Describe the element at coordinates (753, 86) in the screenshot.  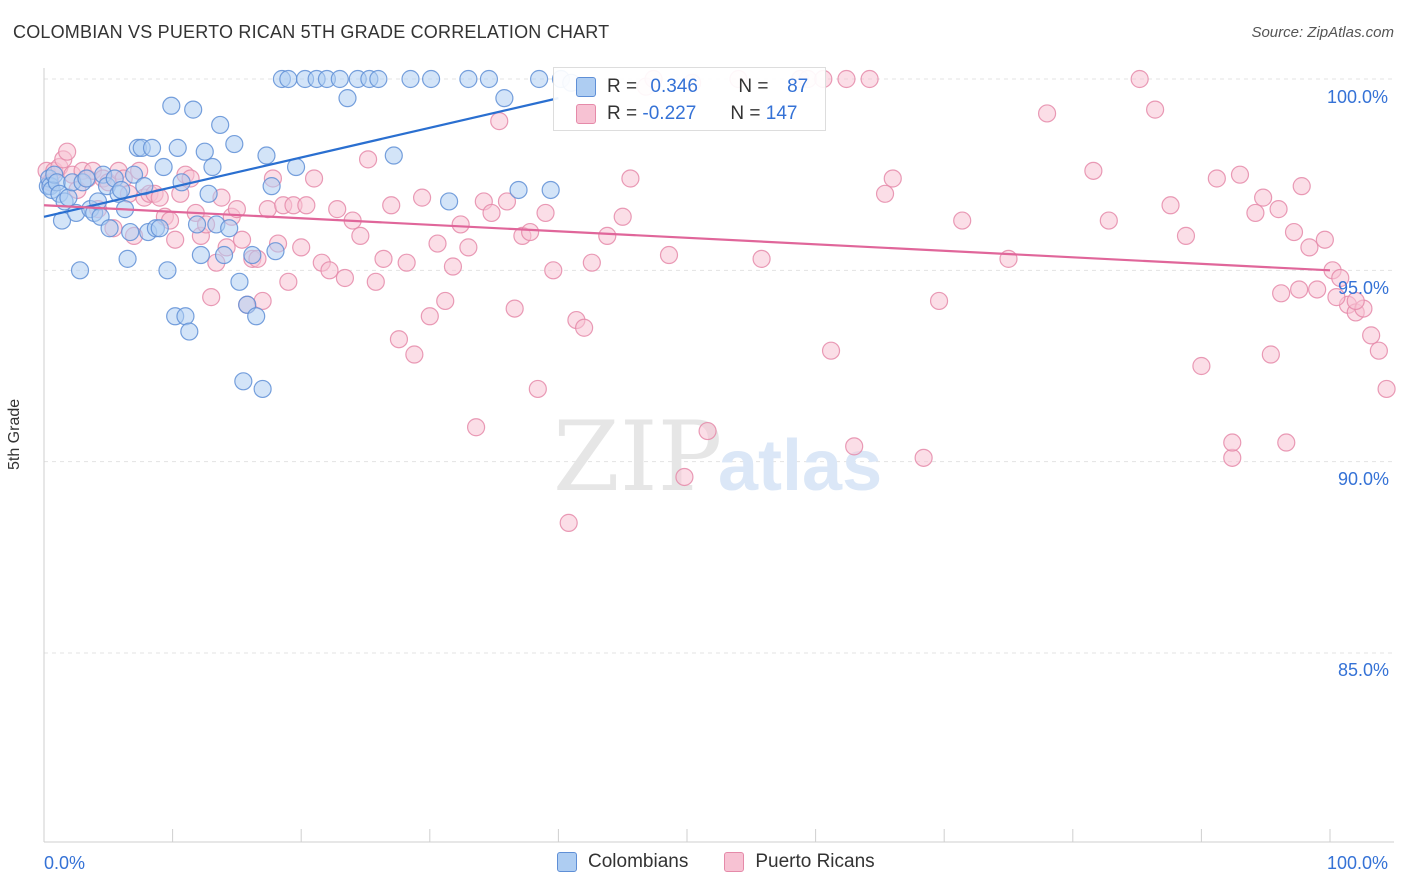
I see `colombians-n-label: N =` at that location.